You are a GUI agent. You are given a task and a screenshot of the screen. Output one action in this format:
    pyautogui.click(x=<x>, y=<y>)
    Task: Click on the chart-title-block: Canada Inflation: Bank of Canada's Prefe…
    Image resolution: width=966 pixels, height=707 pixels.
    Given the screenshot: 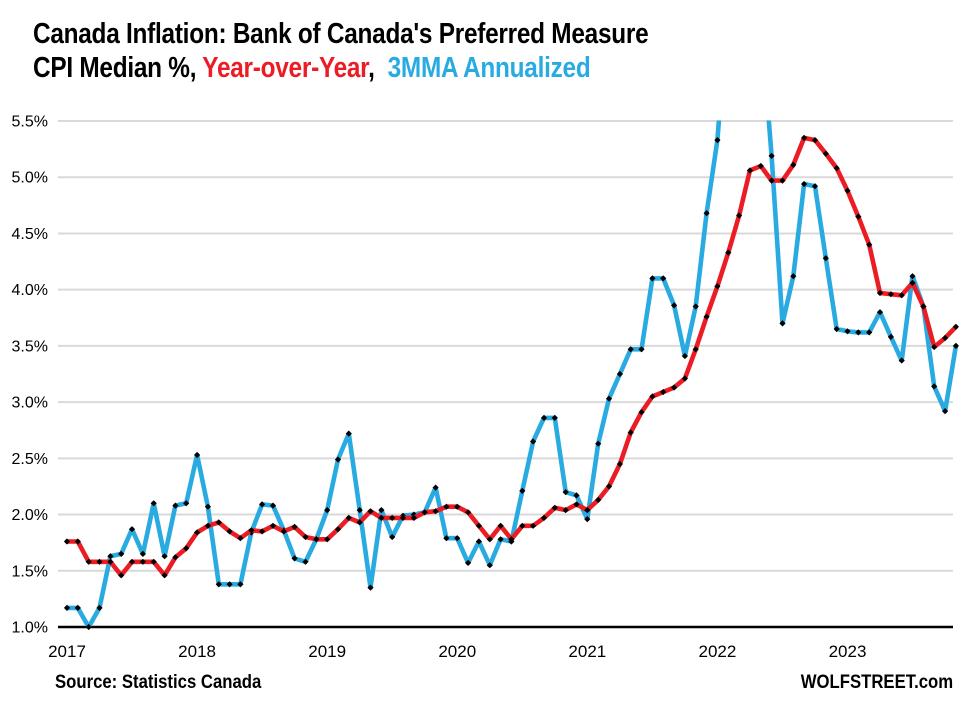 What is the action you would take?
    pyautogui.click(x=498, y=51)
    